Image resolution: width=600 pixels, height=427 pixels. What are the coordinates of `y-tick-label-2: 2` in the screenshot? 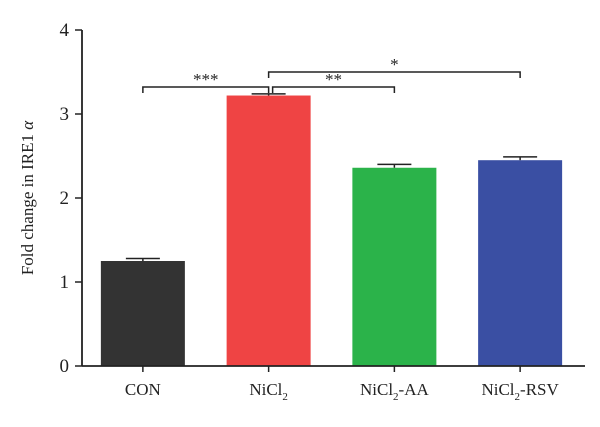 It's located at (65, 198).